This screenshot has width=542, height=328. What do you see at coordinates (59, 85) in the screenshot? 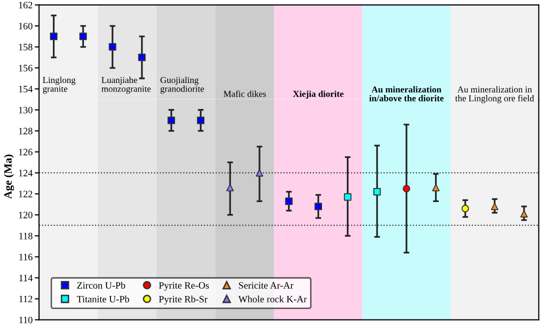
I see `annotation: Linglong granite` at bounding box center [59, 85].